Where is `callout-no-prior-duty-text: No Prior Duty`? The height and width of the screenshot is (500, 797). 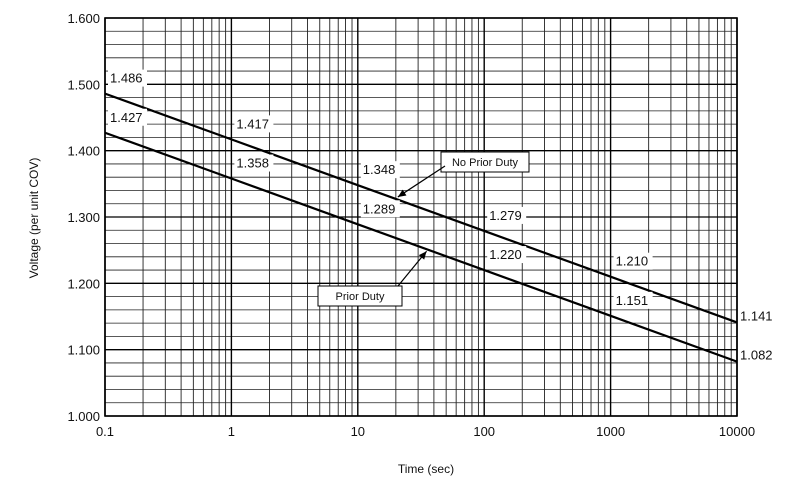 callout-no-prior-duty-text: No Prior Duty is located at coordinates (485, 163).